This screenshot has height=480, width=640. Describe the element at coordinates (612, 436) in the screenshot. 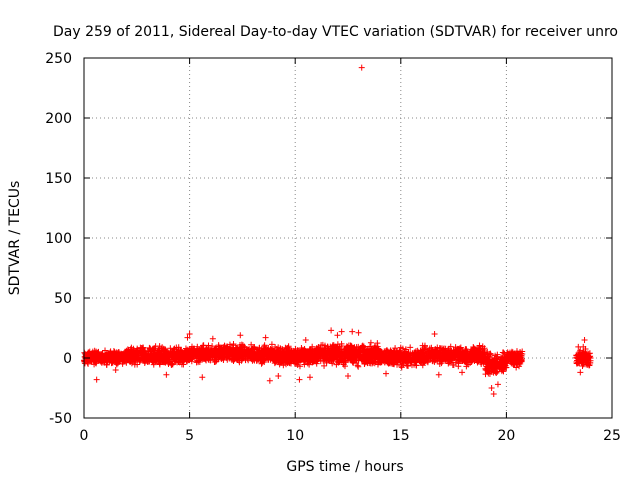

I see `x-tick-label: 25` at that location.